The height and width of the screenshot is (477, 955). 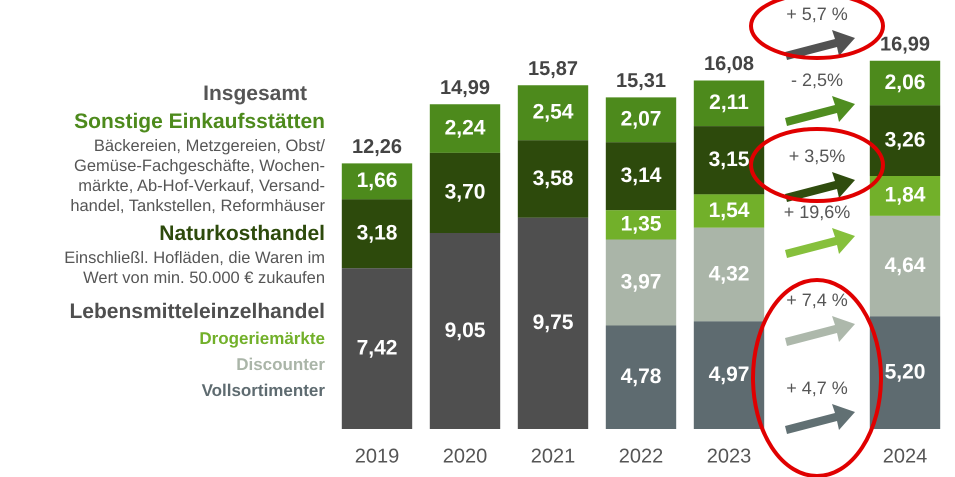 I want to click on text: Einschließl. Hofläden, die Waren im Wert von min. 50.000 € zukaufen, so click(x=194, y=268).